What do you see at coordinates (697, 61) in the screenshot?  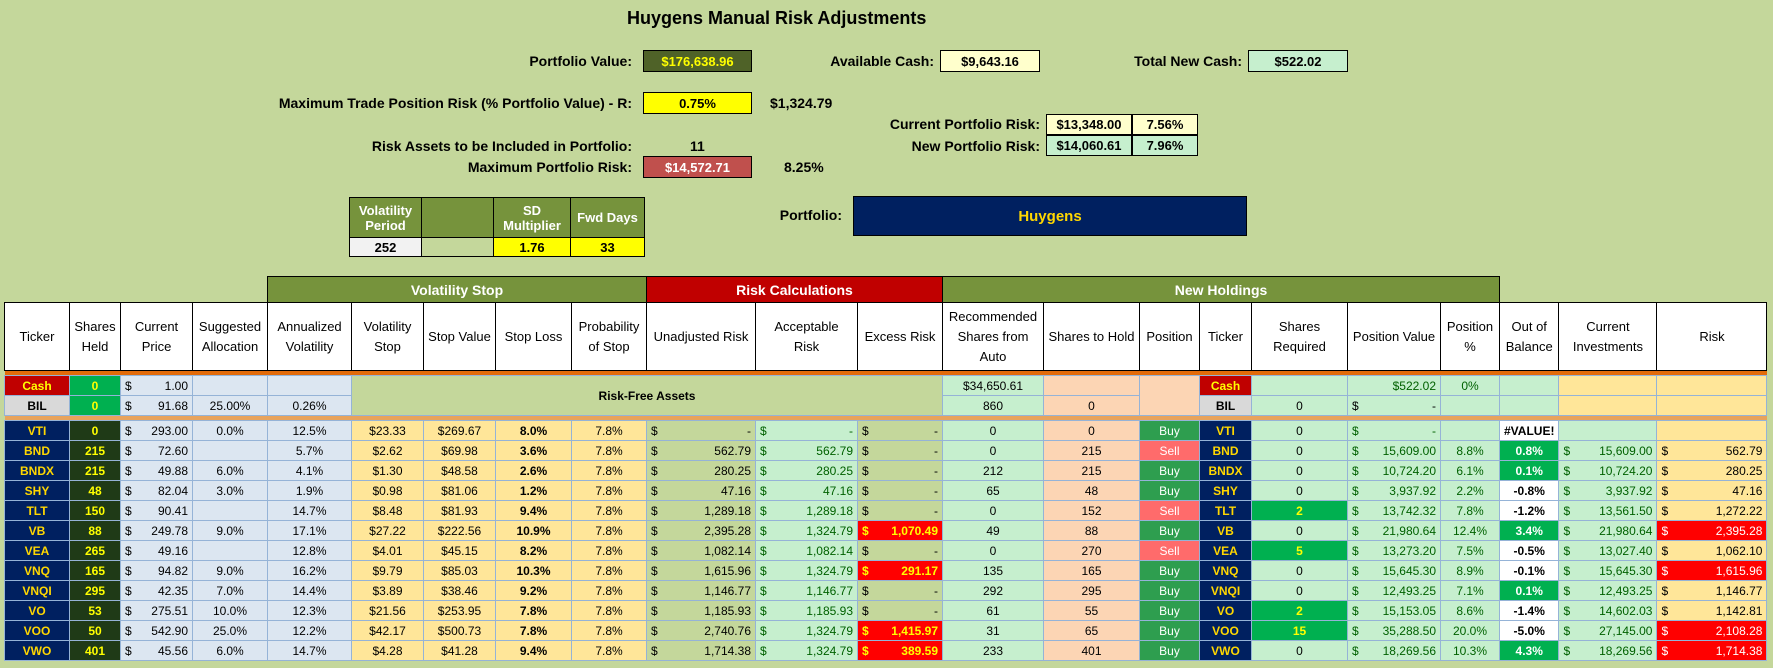 I see `portfolio-value: $176,638.96` at bounding box center [697, 61].